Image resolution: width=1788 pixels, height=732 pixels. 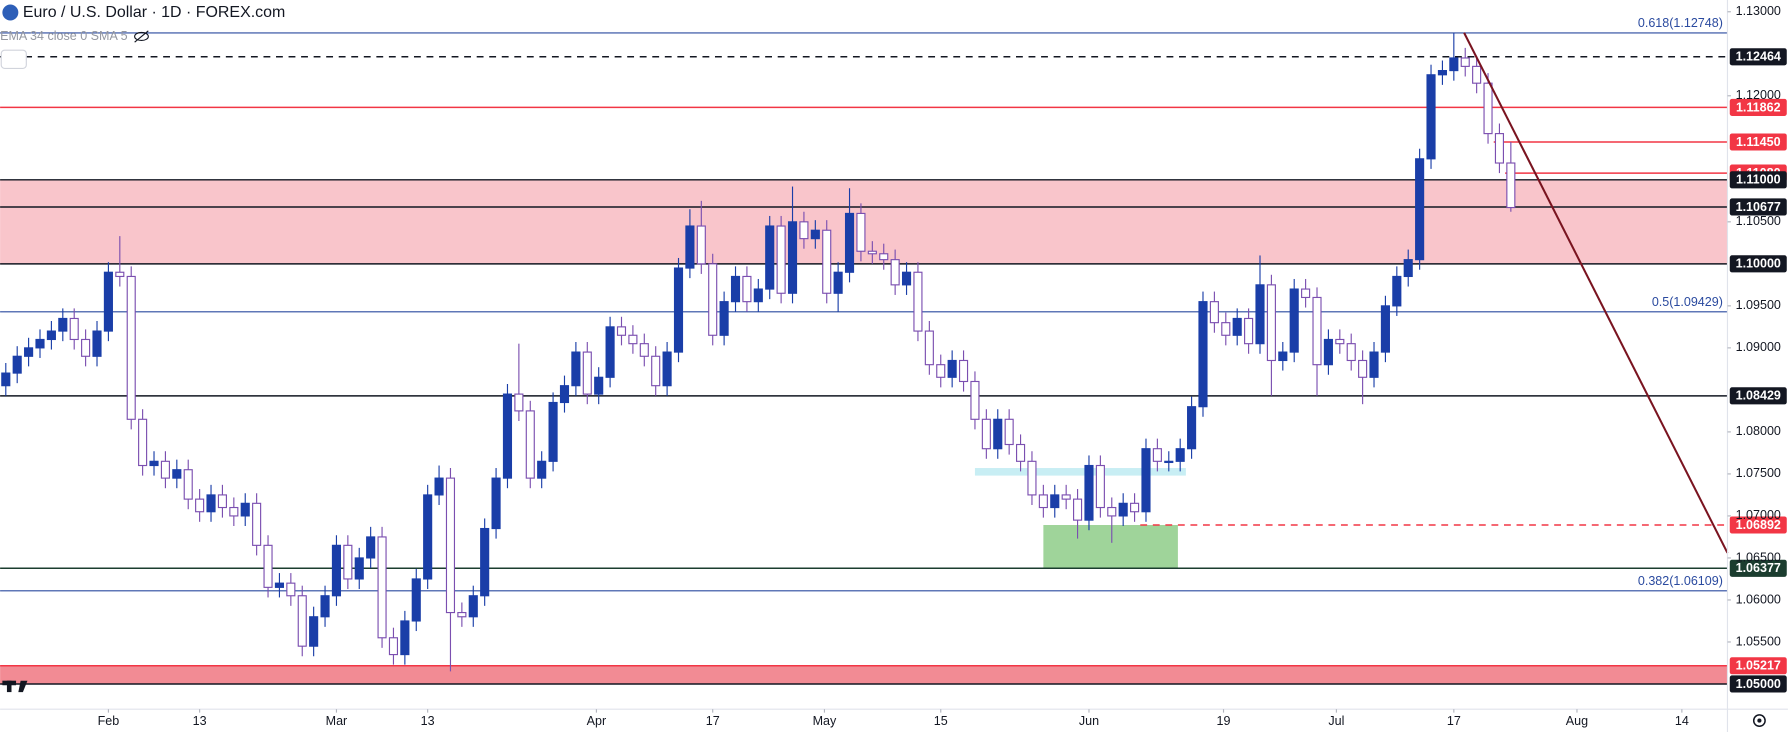 I want to click on price-label: 1.05217, so click(x=1758, y=666).